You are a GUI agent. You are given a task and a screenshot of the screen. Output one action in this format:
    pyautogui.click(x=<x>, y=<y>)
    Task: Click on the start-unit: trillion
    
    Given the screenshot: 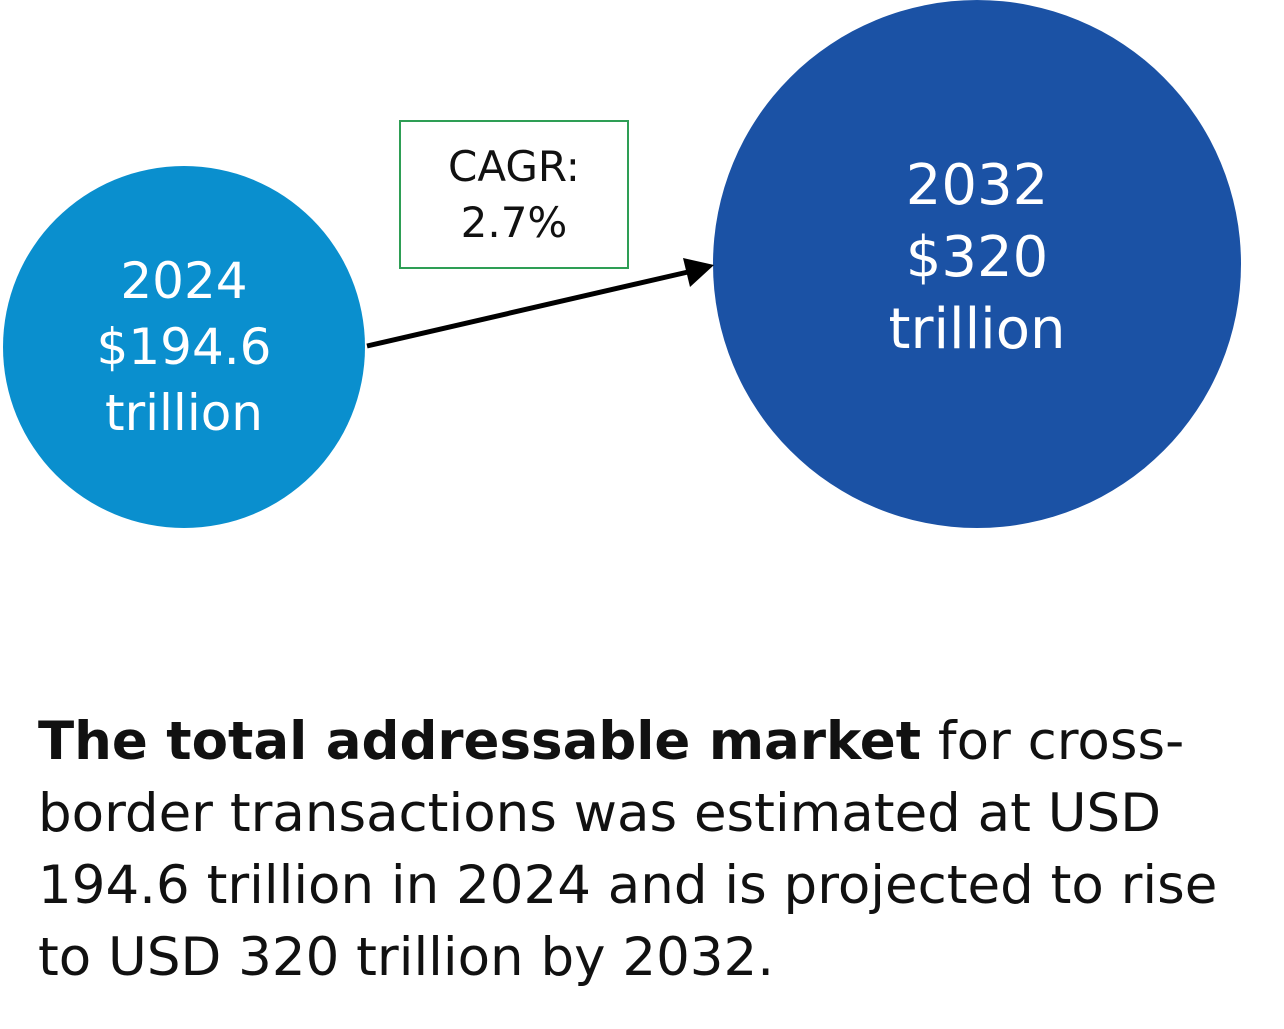 What is the action you would take?
    pyautogui.click(x=183, y=413)
    